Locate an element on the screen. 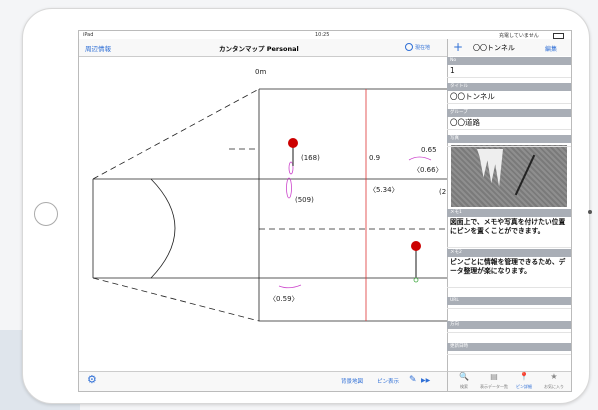 This screenshot has height=410, width=598. tab-icon: ▤ is located at coordinates (494, 376).